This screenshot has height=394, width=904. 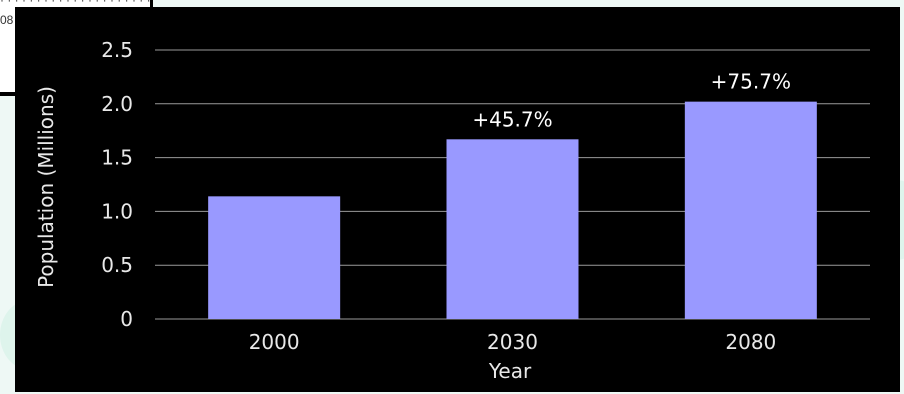 I want to click on x-axis-title: Year, so click(x=510, y=371).